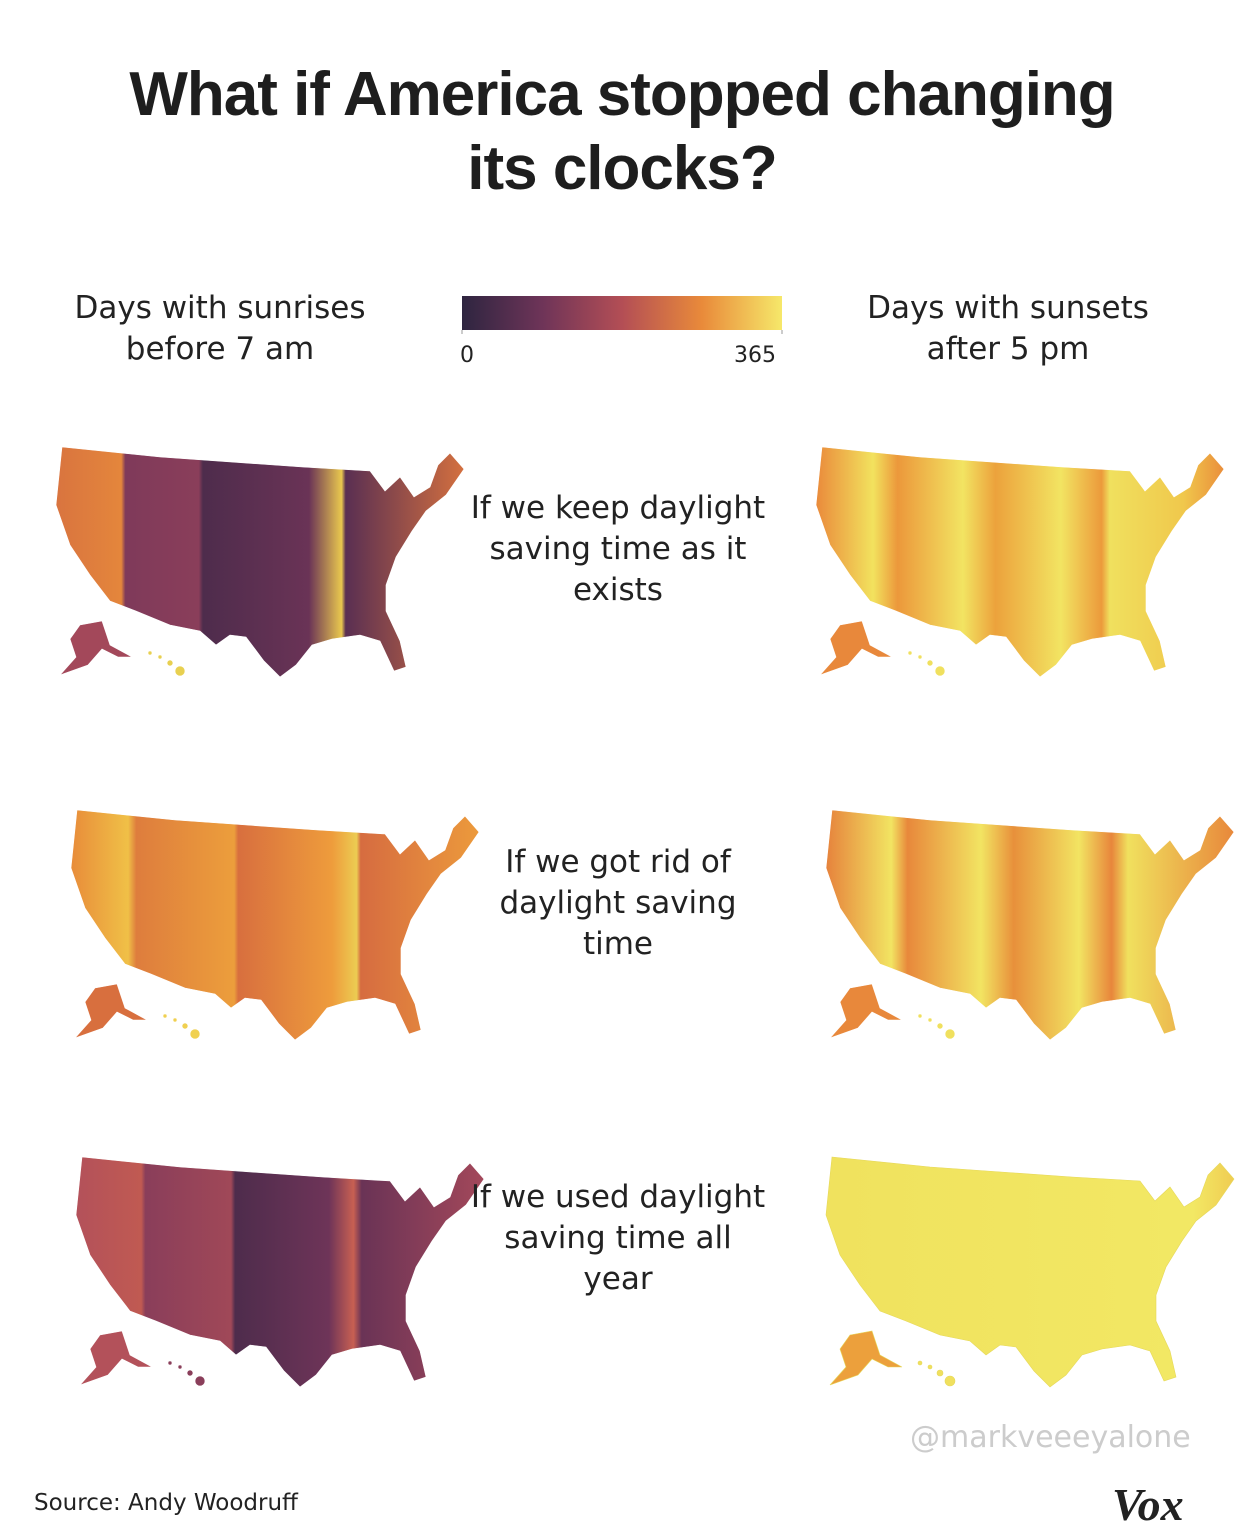  I want to click on right-header: Days with sunsets after 5 pm, so click(1008, 328).